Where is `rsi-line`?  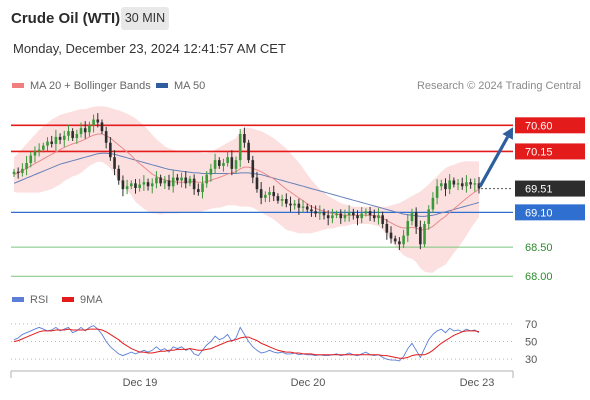
rsi-line is located at coordinates (246, 343).